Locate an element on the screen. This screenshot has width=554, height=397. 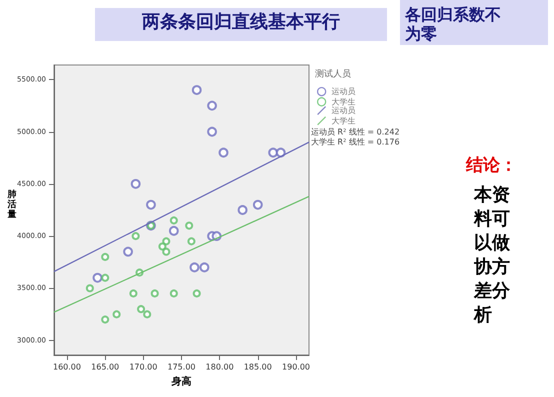
x-tick-label: 175.00 is located at coordinates (182, 367).